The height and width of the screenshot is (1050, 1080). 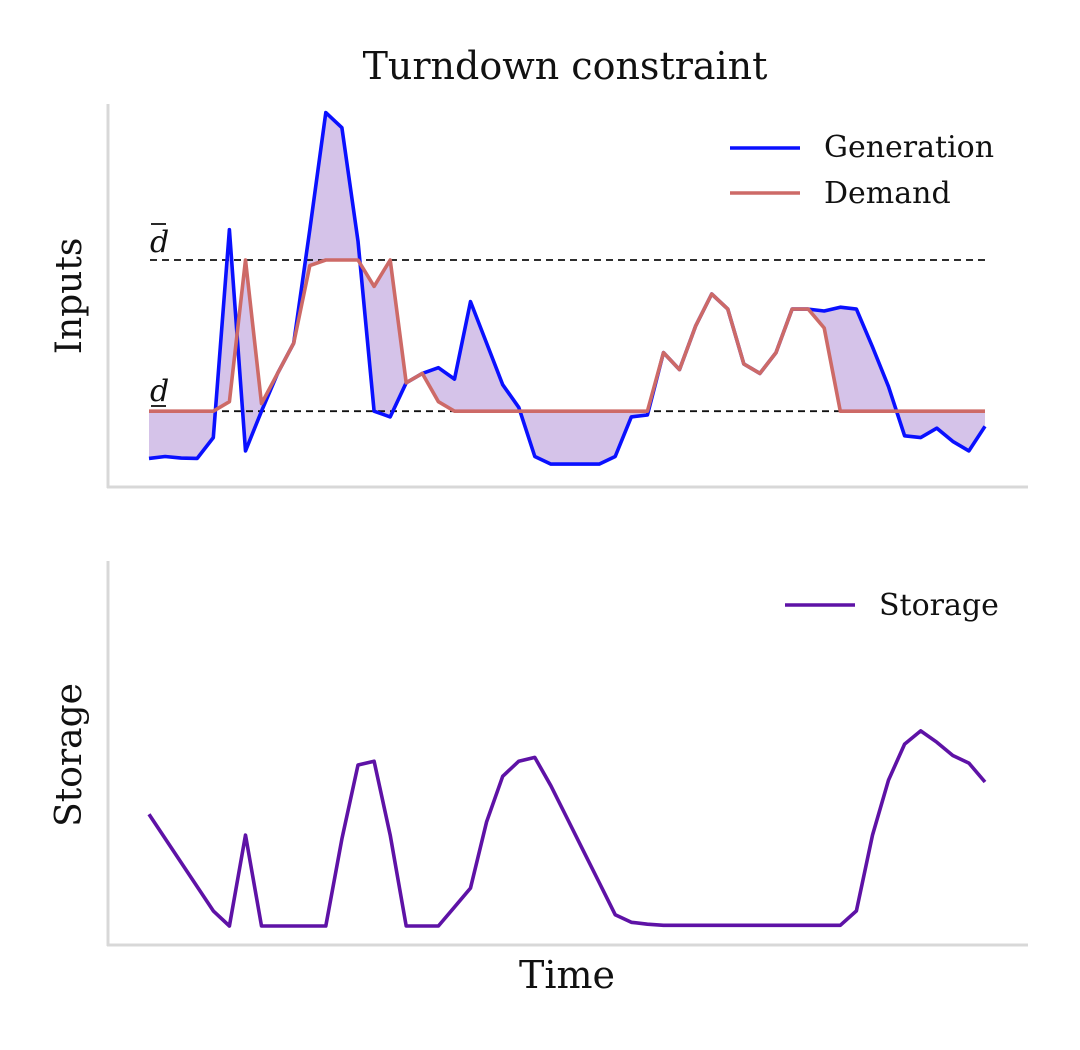 I want to click on inputs-legend: Generation Demand, so click(x=862, y=170).